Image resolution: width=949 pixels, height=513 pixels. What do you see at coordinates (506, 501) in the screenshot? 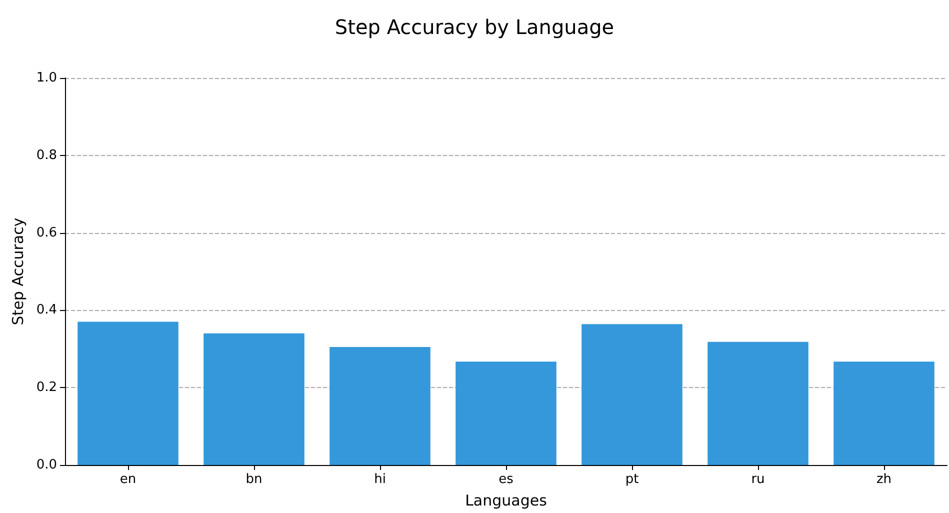
I see `x-axis-title: Languages` at bounding box center [506, 501].